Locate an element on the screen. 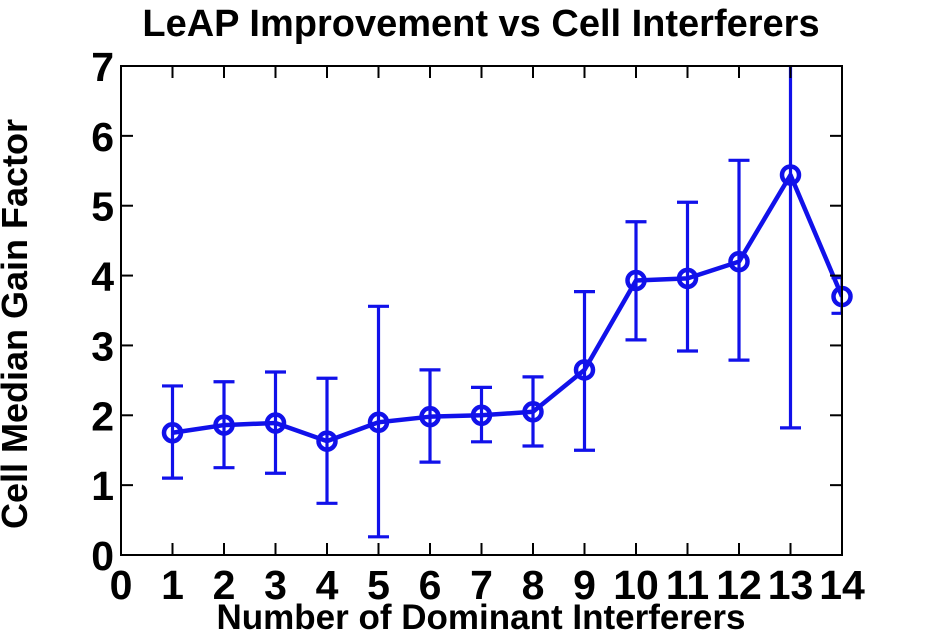 This screenshot has width=930, height=641. x-tick-label: 9 is located at coordinates (584, 585).